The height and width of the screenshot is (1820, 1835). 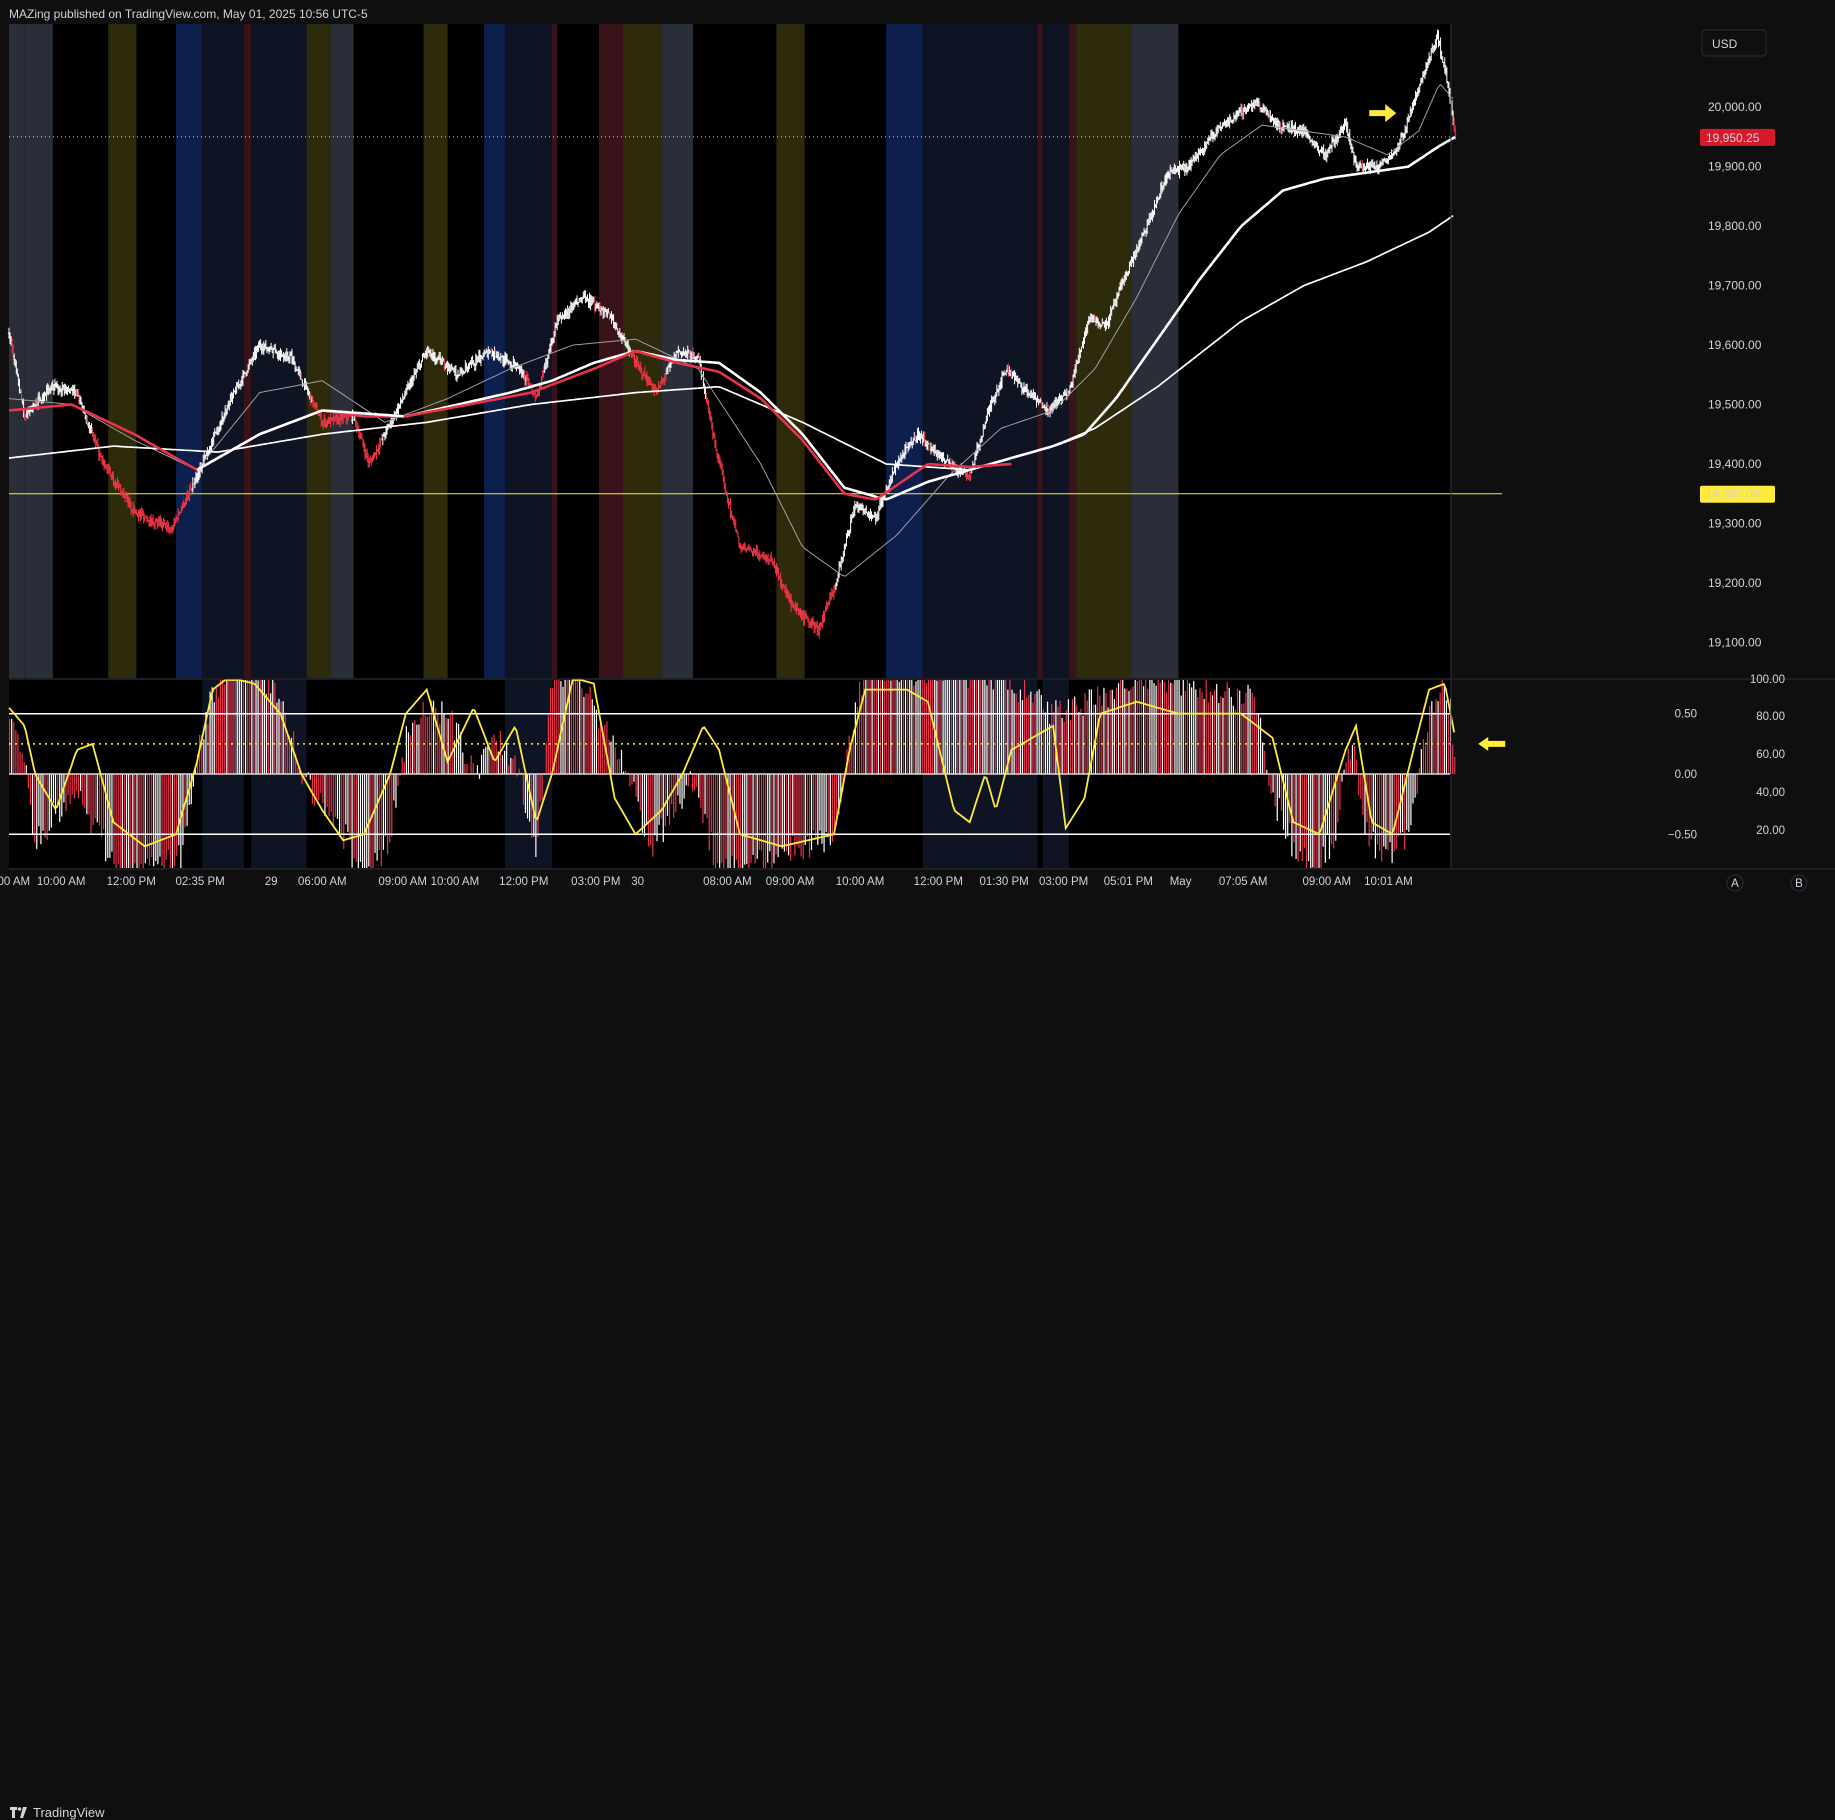 I want to click on currency-button, so click(x=1734, y=43).